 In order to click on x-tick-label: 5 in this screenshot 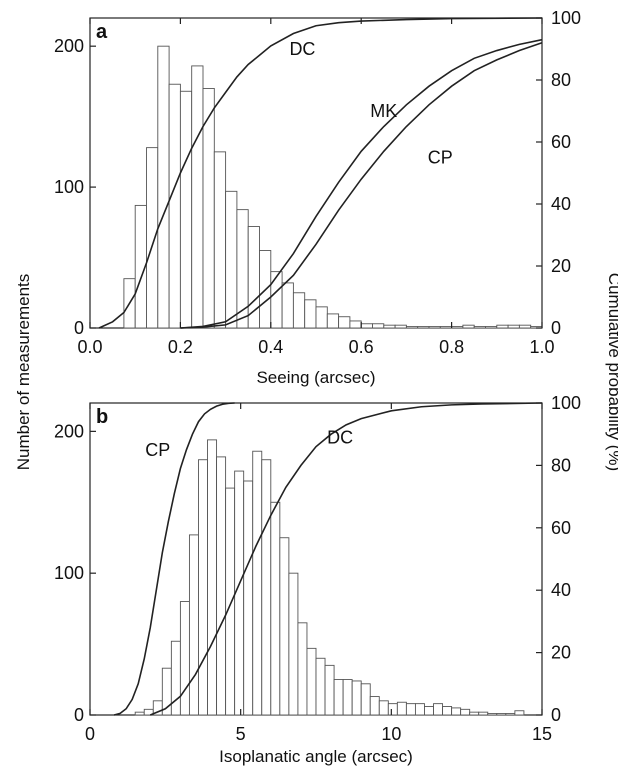, I will do `click(241, 734)`.